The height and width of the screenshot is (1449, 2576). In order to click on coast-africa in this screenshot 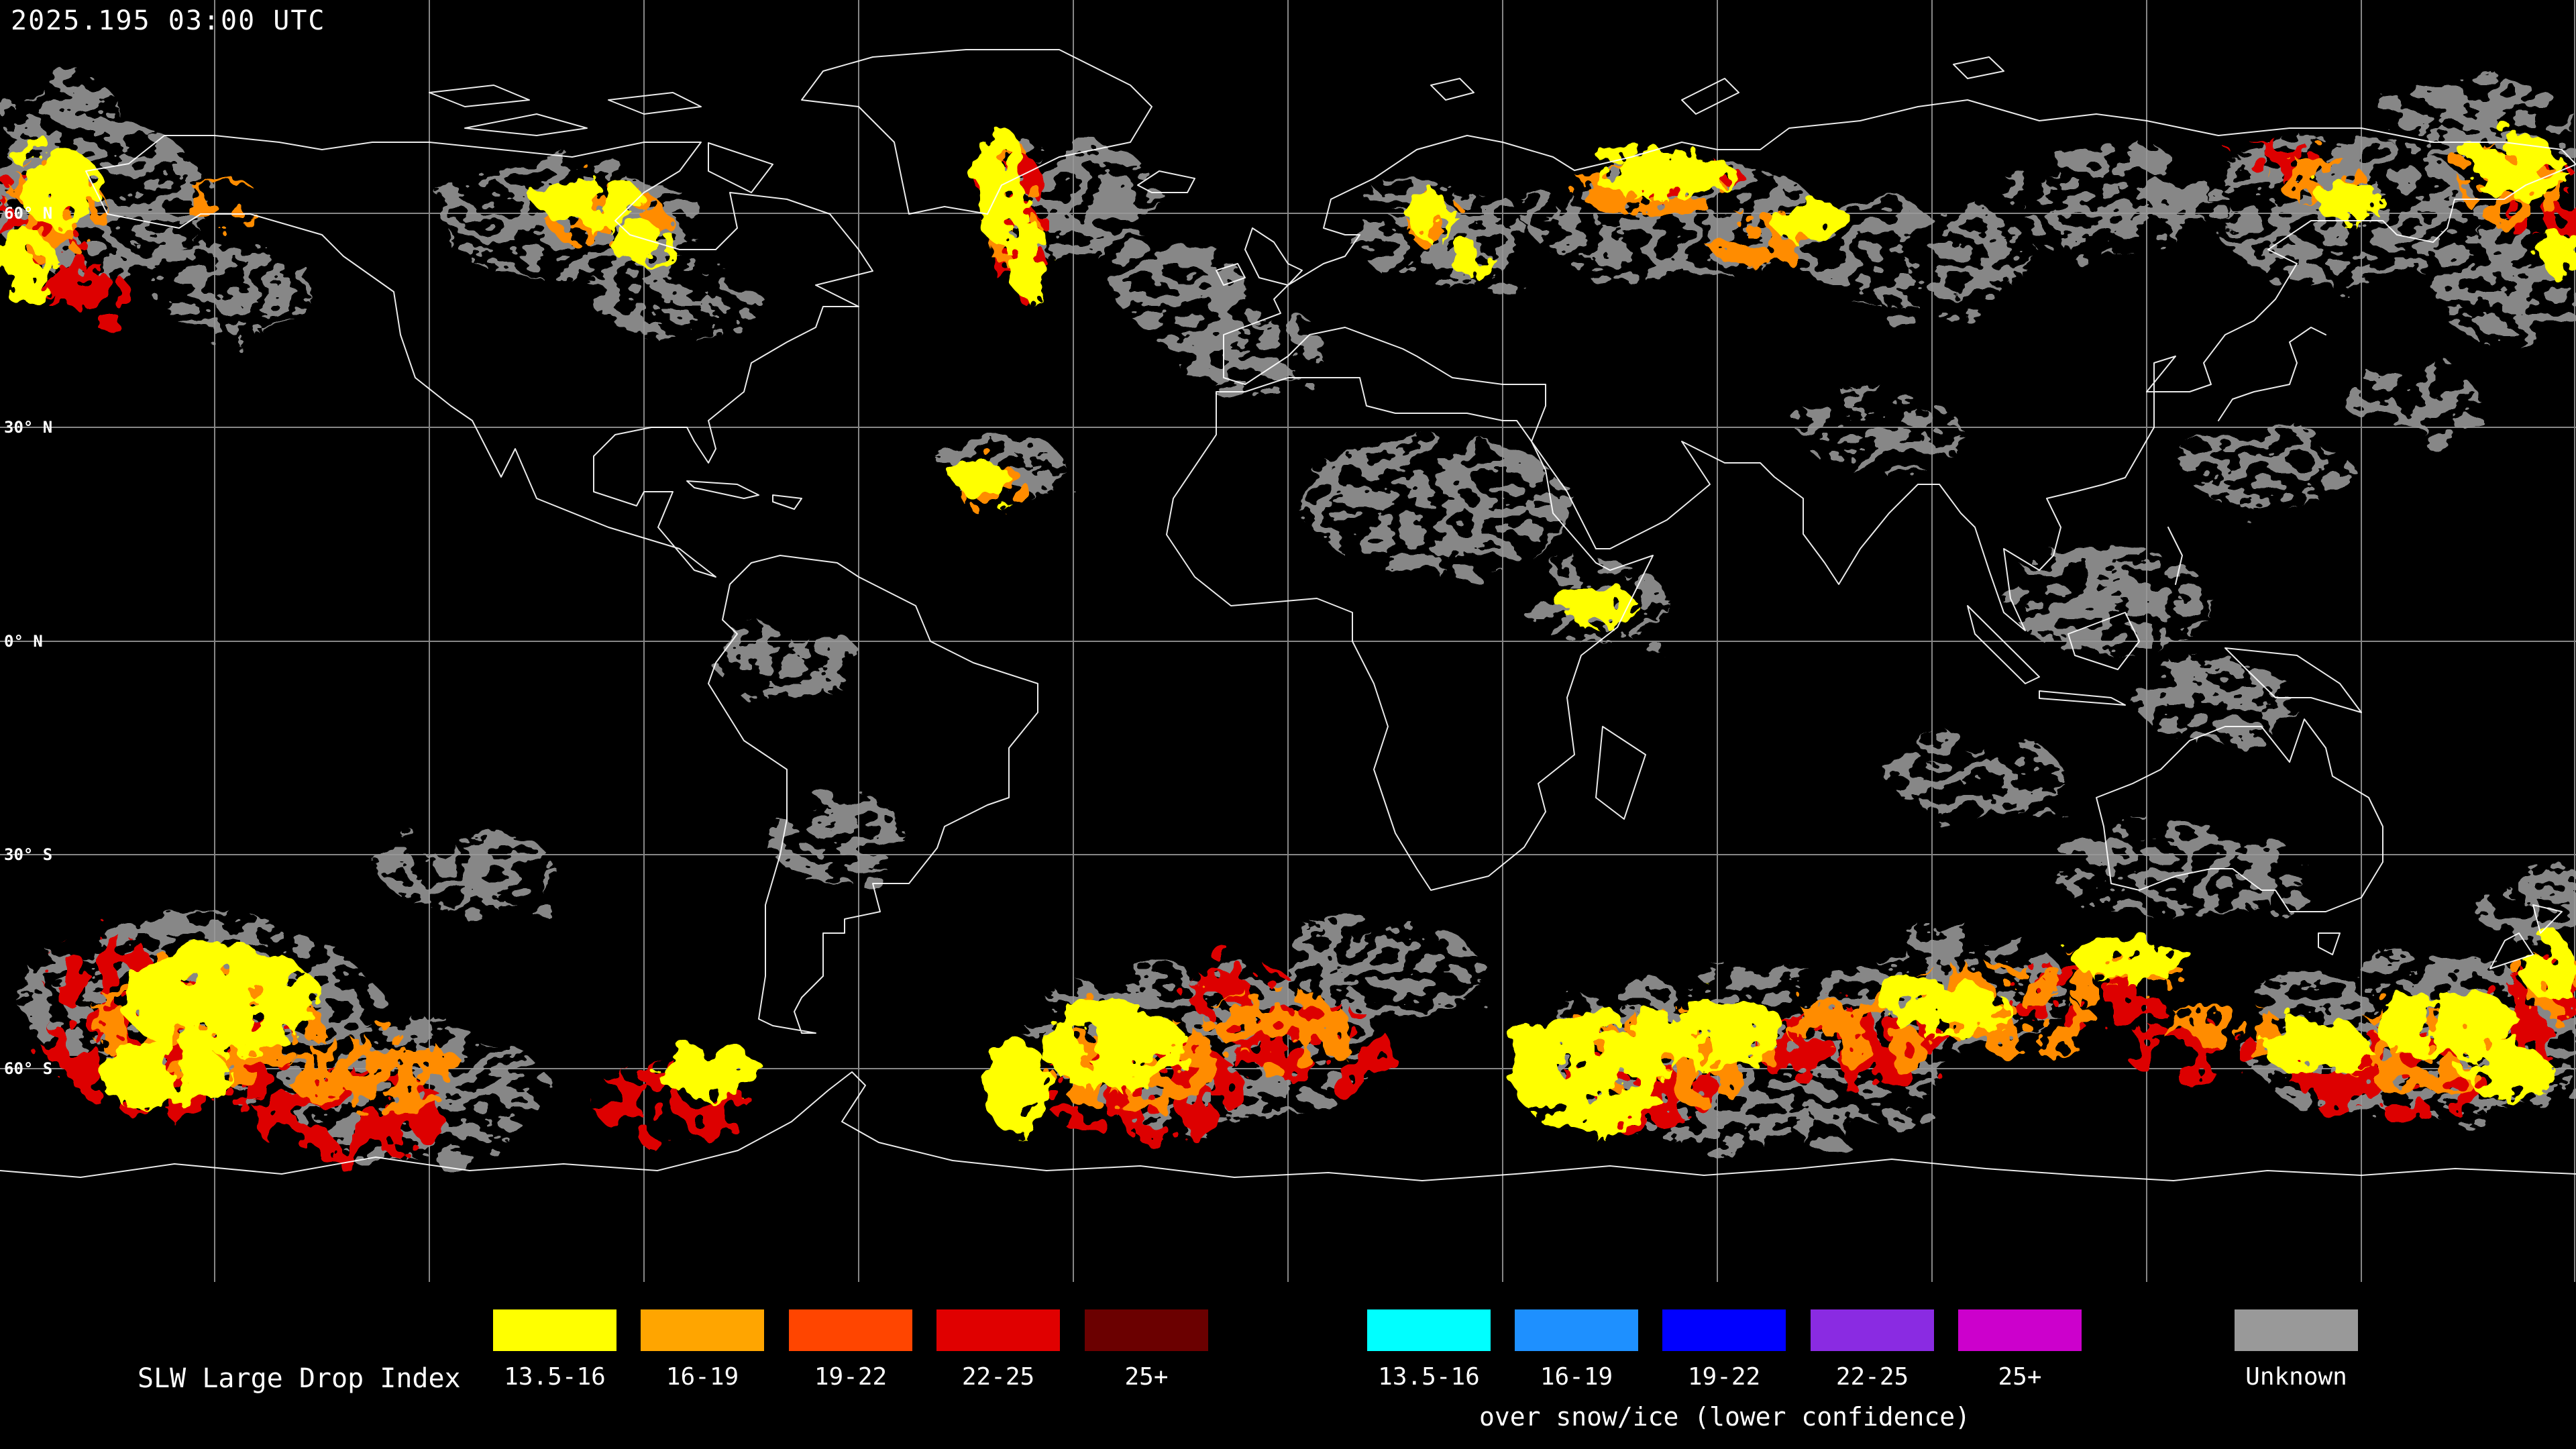, I will do `click(1410, 634)`.